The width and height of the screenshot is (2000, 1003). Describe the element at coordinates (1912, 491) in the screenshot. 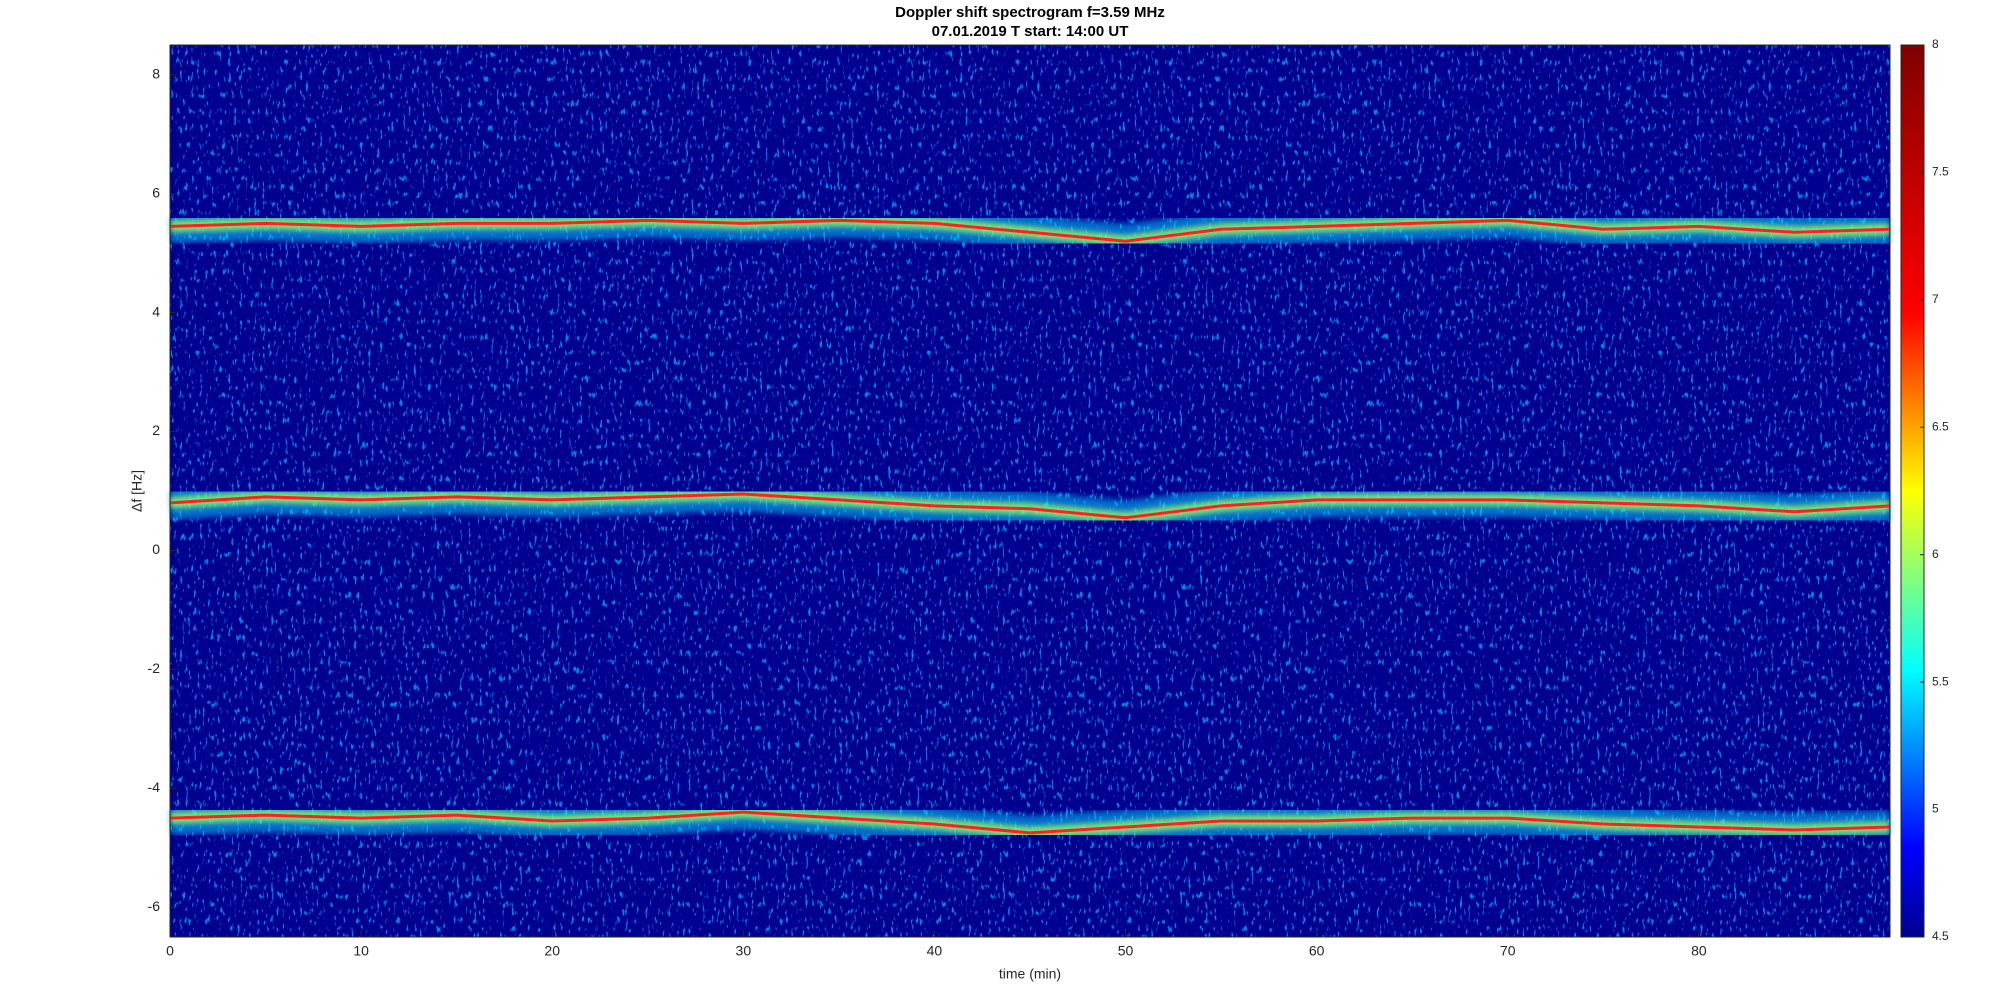

I see `colorbar` at that location.